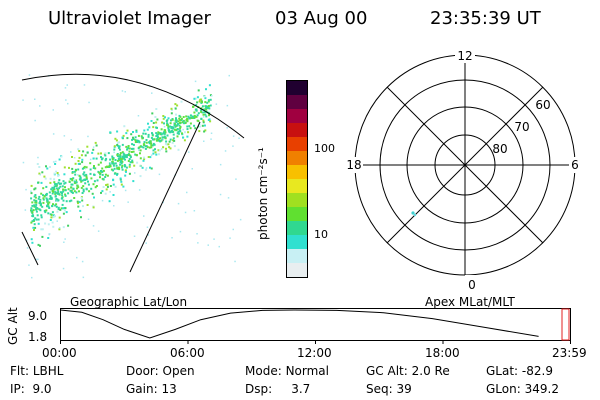 The height and width of the screenshot is (400, 600). Describe the element at coordinates (187, 353) in the screenshot. I see `timeline-x-tick-1: 06:00` at that location.